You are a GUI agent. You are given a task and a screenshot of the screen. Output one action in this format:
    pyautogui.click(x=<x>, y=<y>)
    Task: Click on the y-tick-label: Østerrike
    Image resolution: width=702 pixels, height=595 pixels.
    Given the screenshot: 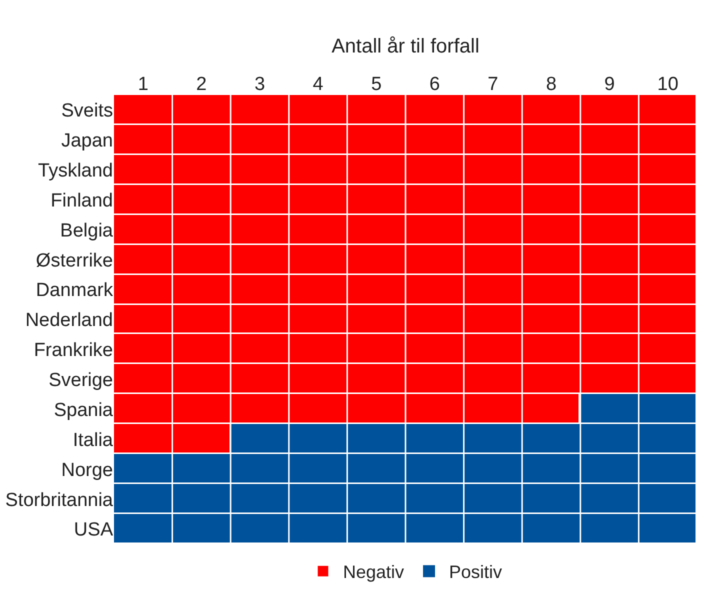 What is the action you would take?
    pyautogui.click(x=74, y=261)
    